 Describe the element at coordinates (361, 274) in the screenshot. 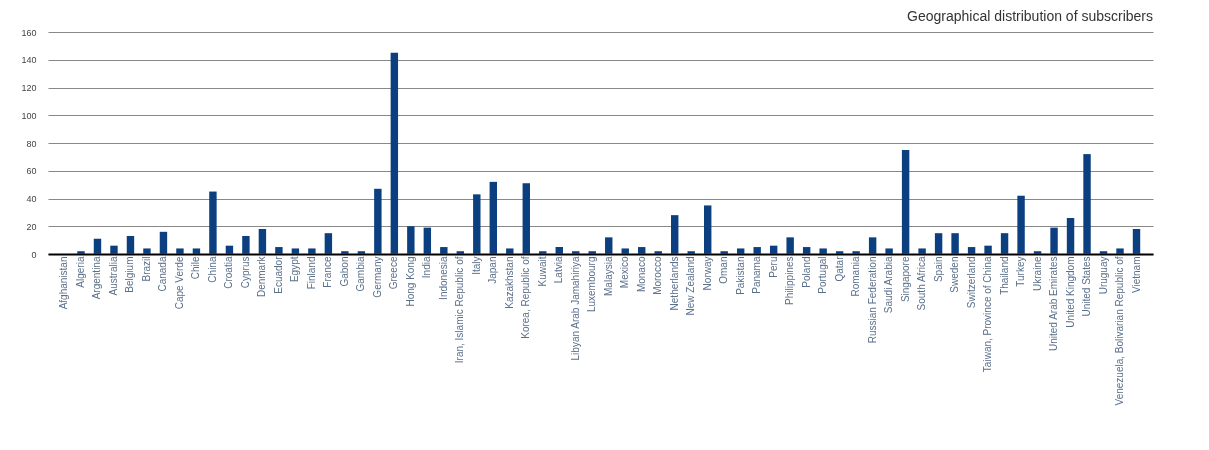

I see `x-tick-label: Gambia` at that location.